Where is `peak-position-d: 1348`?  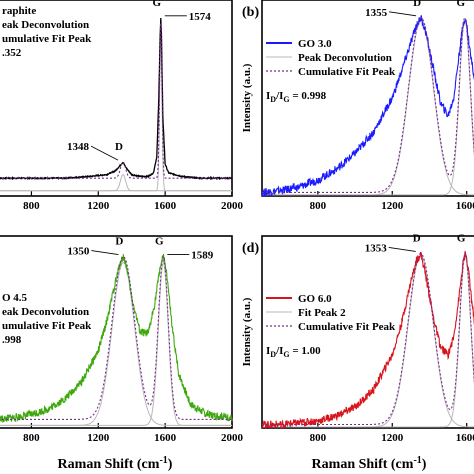
peak-position-d: 1348 is located at coordinates (78, 147).